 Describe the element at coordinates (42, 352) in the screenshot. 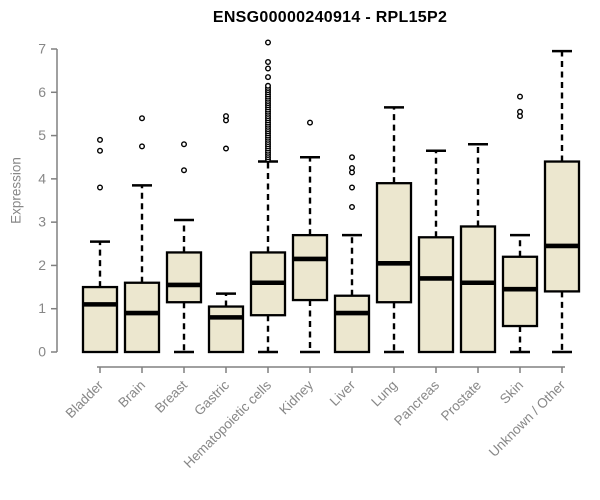

I see `y-tick-label: 0` at that location.